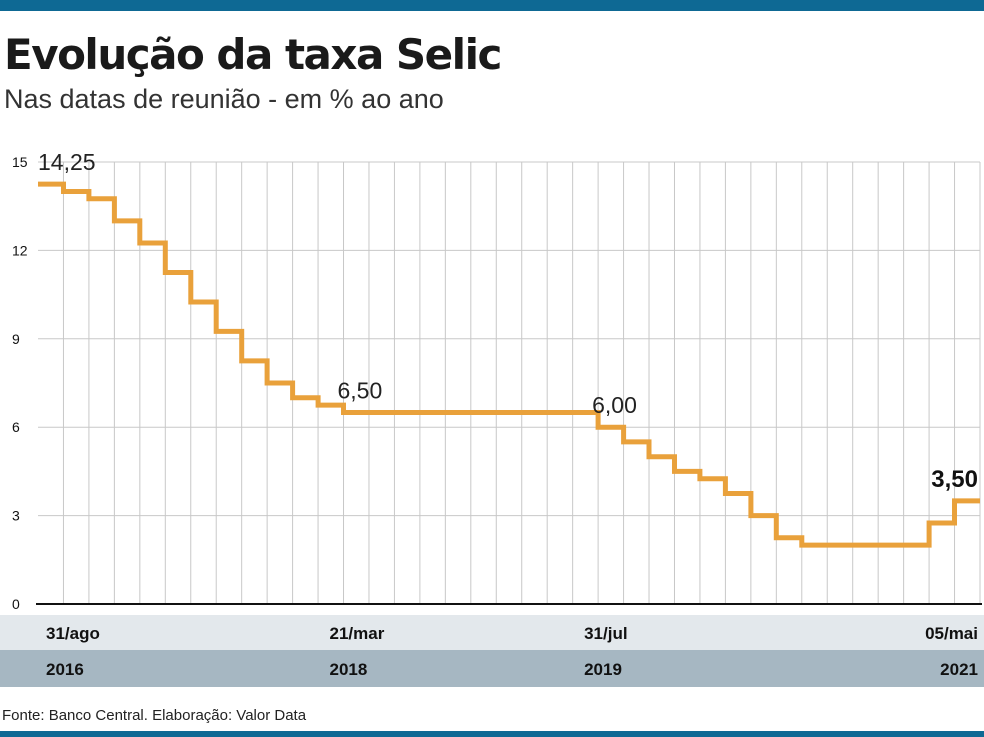  What do you see at coordinates (959, 669) in the screenshot?
I see `x-year-label: 2021` at bounding box center [959, 669].